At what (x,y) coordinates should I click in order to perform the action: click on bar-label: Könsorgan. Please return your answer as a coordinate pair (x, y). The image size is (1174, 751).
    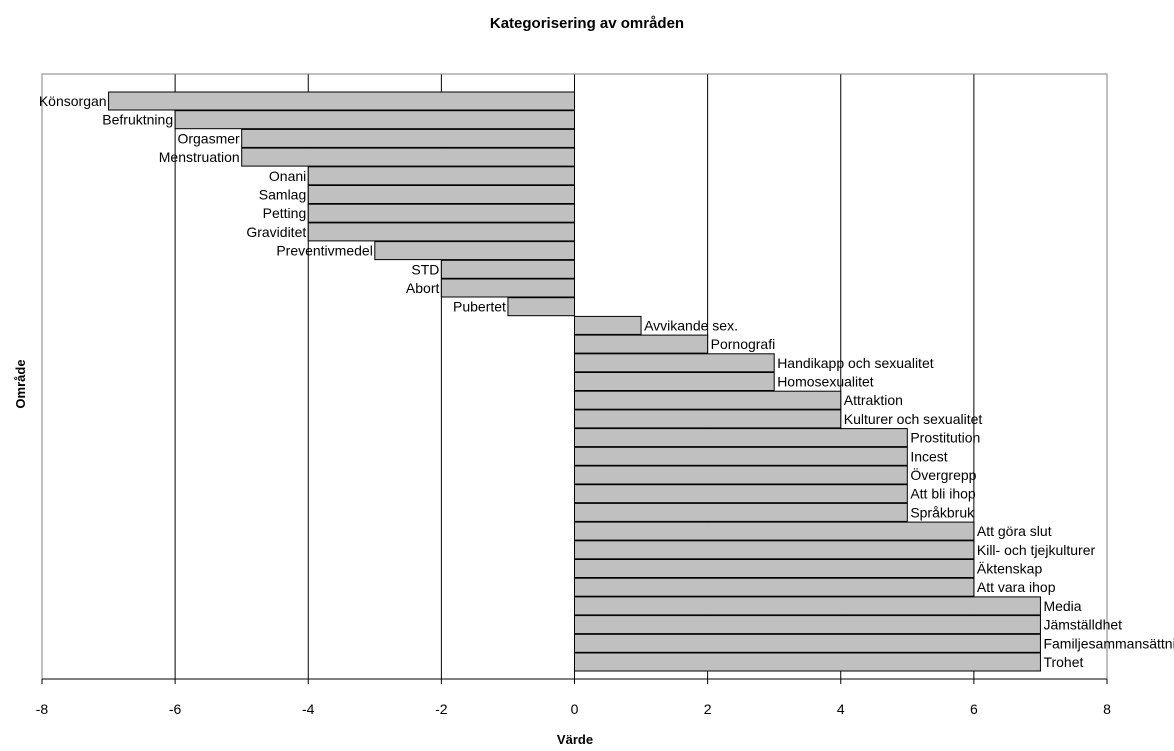
    Looking at the image, I should click on (73, 101).